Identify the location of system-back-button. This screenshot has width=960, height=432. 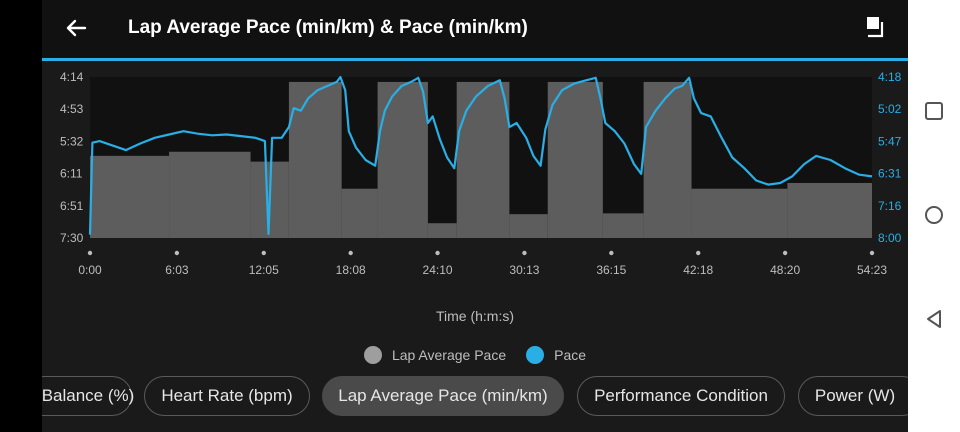
(934, 319).